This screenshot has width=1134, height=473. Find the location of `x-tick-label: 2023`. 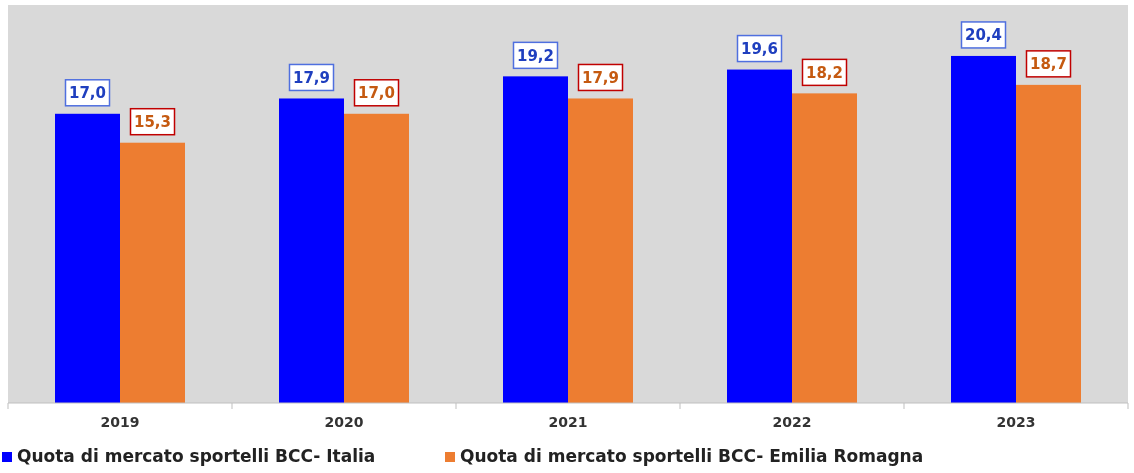

x-tick-label: 2023 is located at coordinates (1016, 422).